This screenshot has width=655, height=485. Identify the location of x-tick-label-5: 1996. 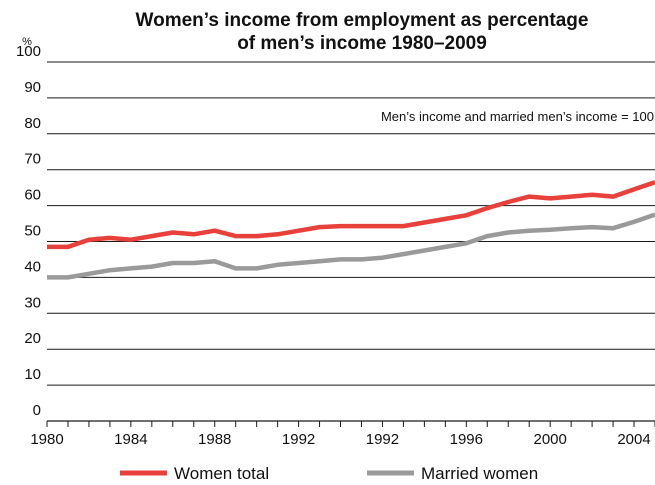
(466, 439).